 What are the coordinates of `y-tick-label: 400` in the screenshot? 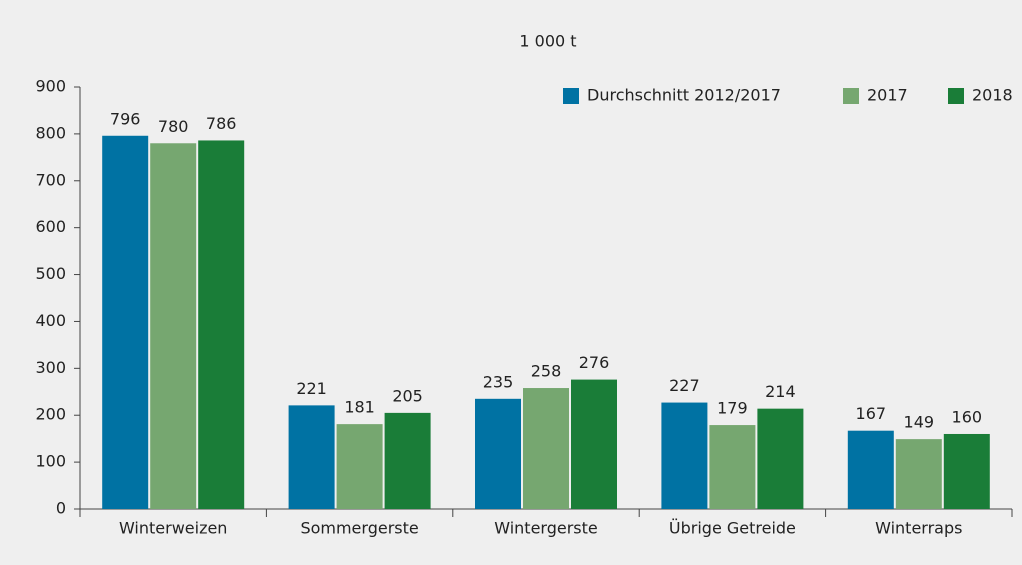 It's located at (50, 320).